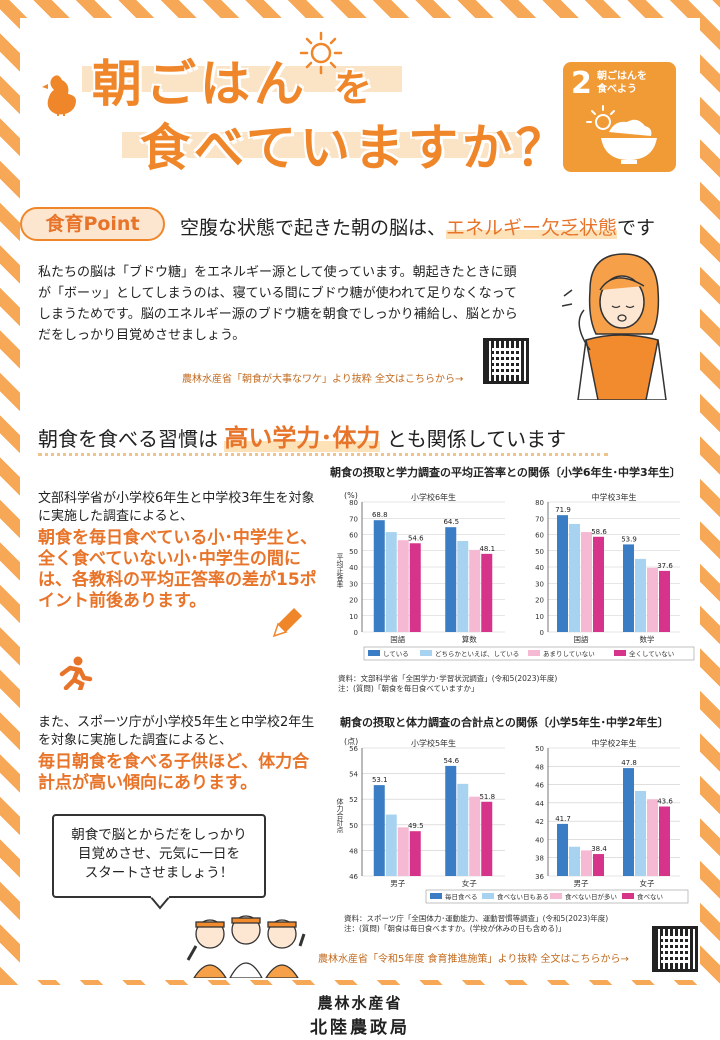 This screenshot has width=720, height=1040. I want to click on y-tick-label: 52, so click(353, 800).